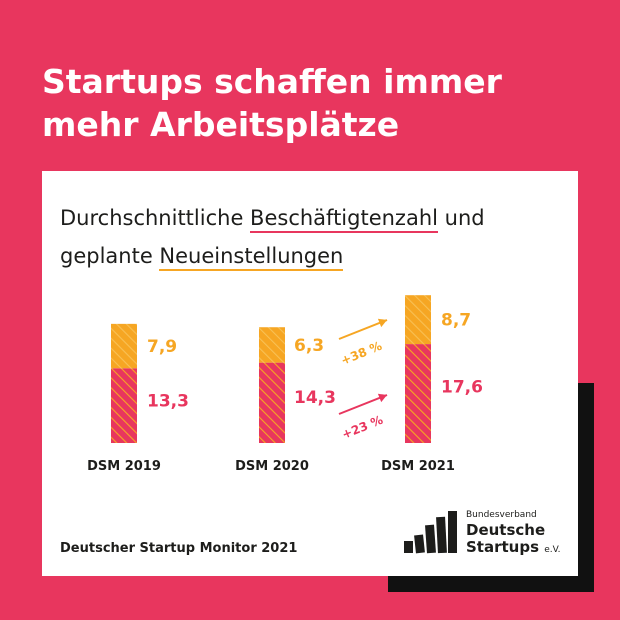 The height and width of the screenshot is (620, 620). What do you see at coordinates (461, 218) in the screenshot?
I see `subtitle-part-2: und` at bounding box center [461, 218].